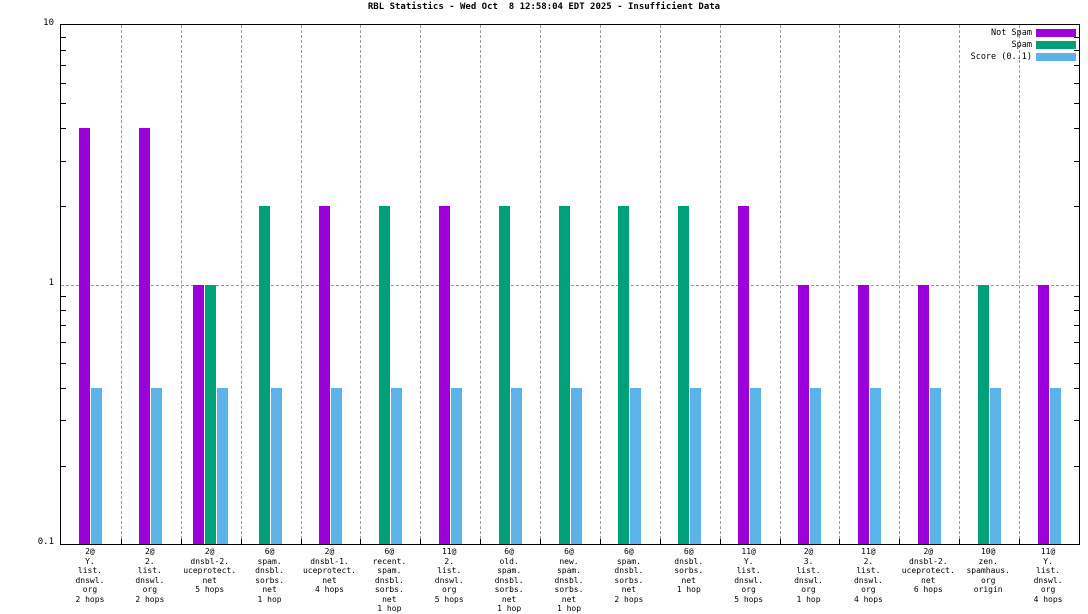 Image resolution: width=1088 pixels, height=614 pixels. I want to click on x-axis-label: 6@ old. spam. dnsbl. sorbs. net 1 hop, so click(509, 580).